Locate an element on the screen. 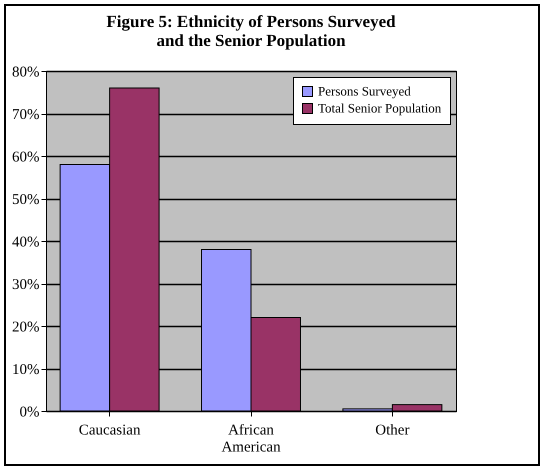  y-tick-label: 60% is located at coordinates (26, 158).